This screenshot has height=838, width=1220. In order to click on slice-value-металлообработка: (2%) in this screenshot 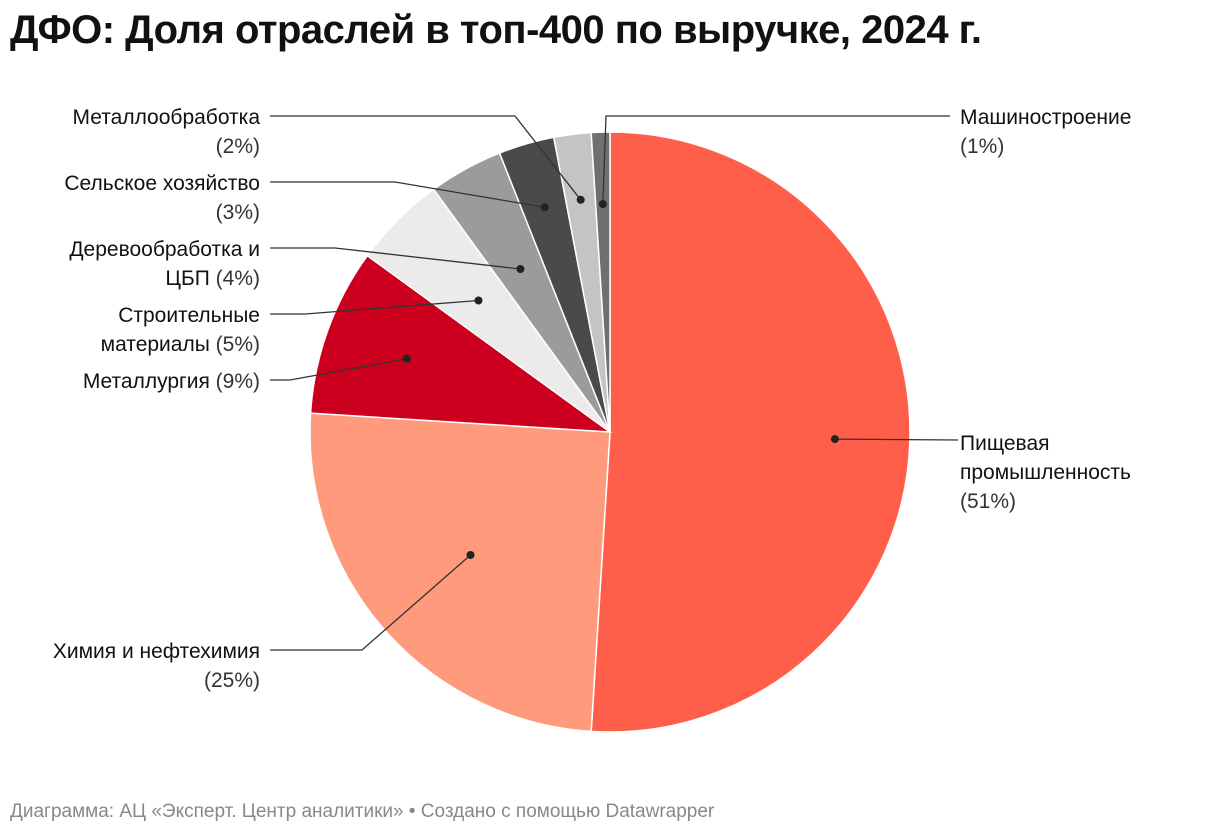, I will do `click(238, 146)`.